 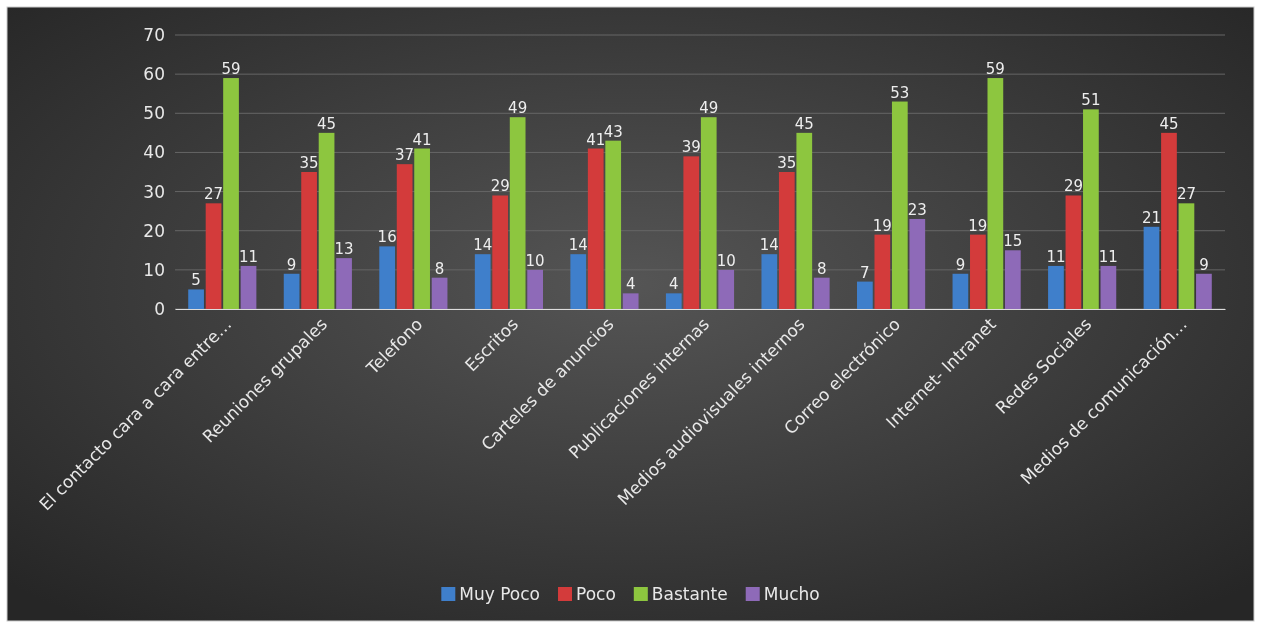 What do you see at coordinates (159, 308) in the screenshot?
I see `y-tick-label: 0` at bounding box center [159, 308].